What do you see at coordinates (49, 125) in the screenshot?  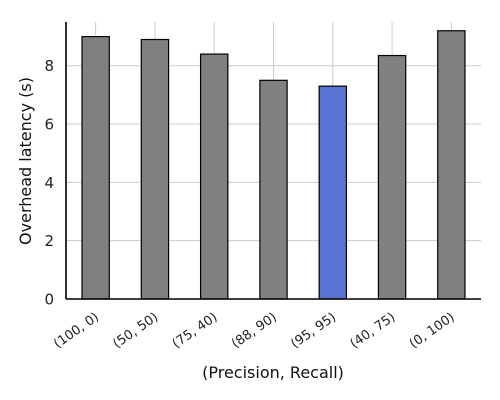 I see `y-tick-label: 6` at bounding box center [49, 125].